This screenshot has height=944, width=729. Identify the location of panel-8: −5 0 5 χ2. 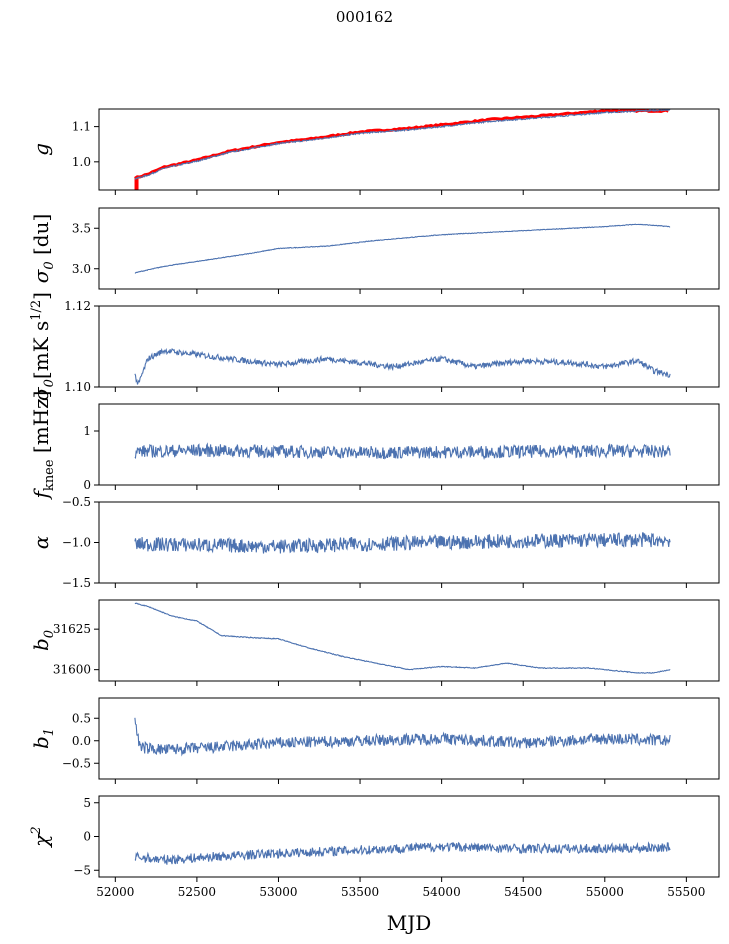
(374, 838).